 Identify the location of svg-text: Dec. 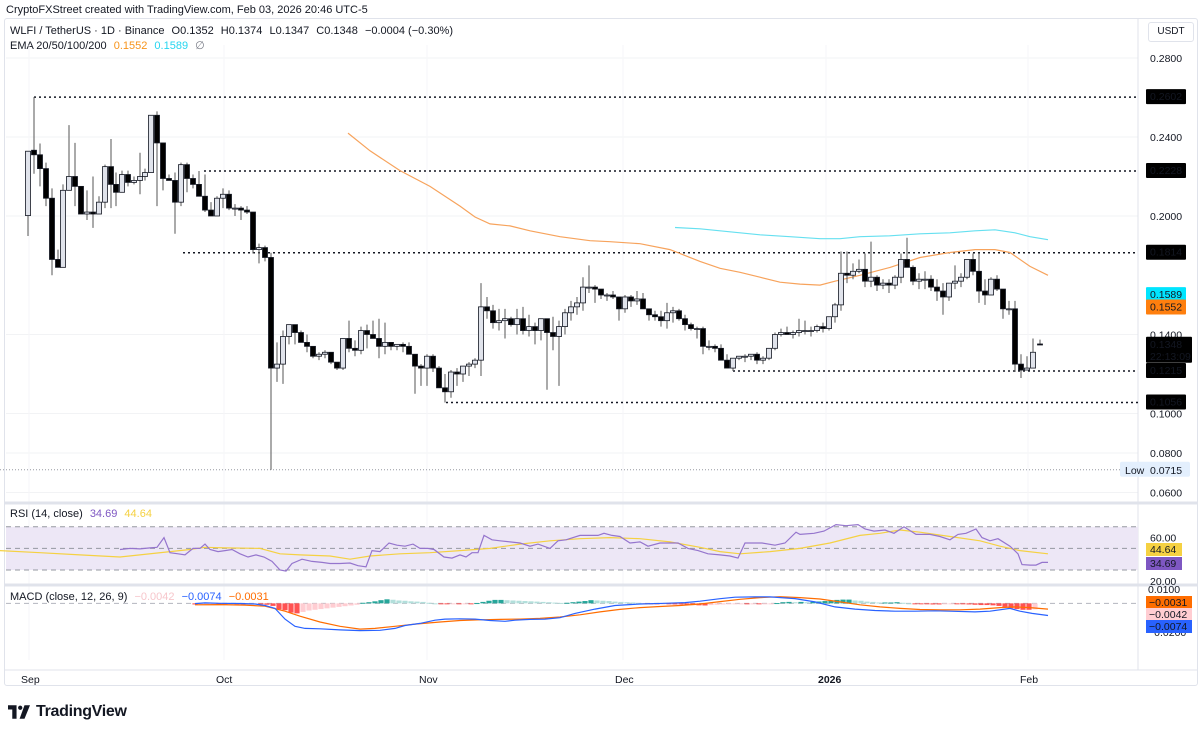
(624, 680).